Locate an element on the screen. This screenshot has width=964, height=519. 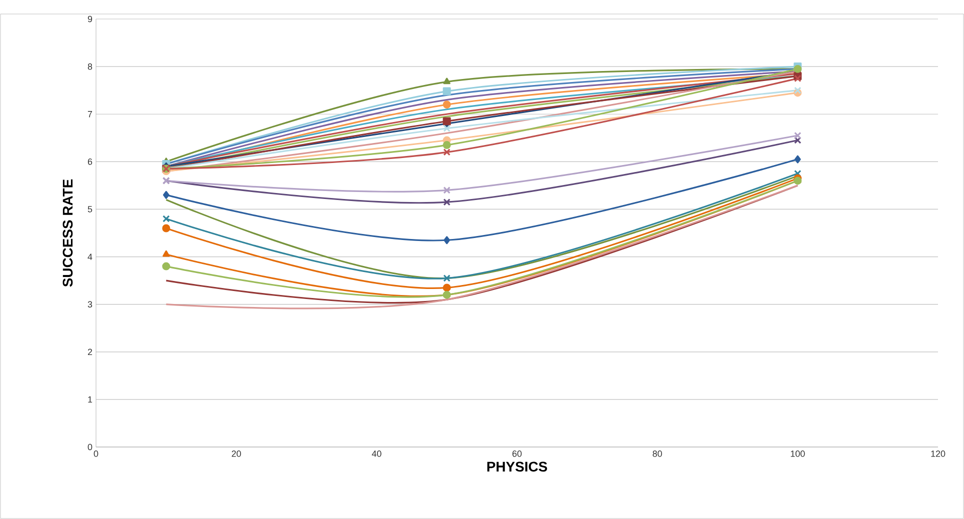
y-tick-label: 9 is located at coordinates (90, 19).